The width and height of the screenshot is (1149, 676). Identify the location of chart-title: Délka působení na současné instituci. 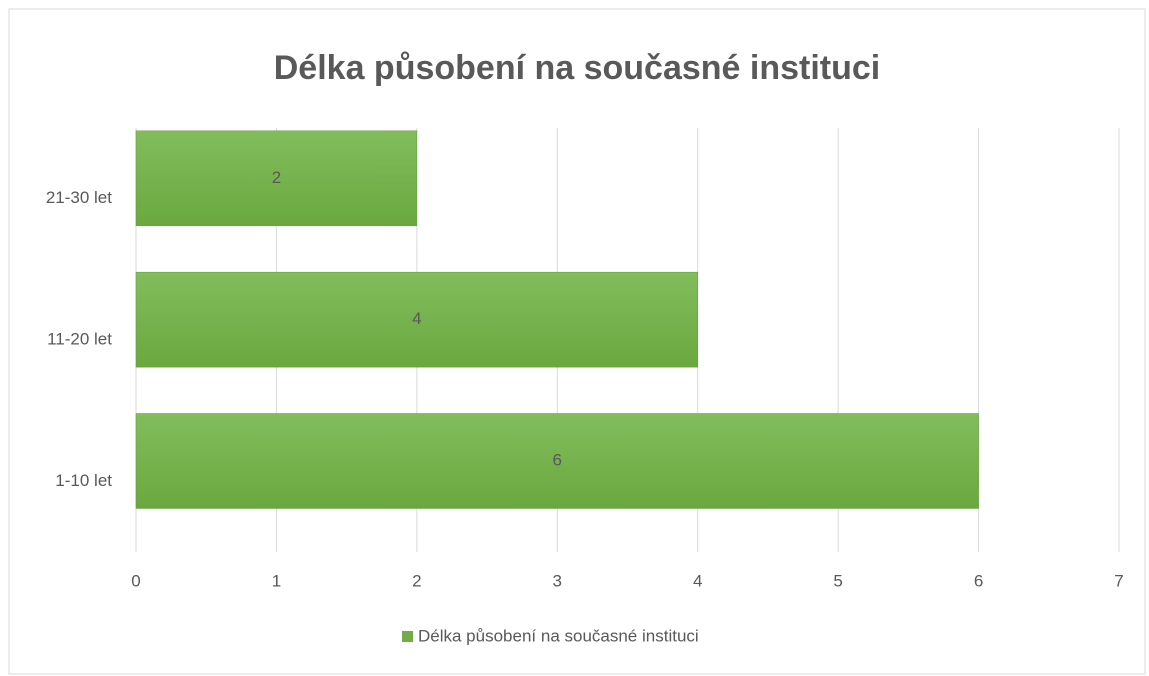
(577, 68).